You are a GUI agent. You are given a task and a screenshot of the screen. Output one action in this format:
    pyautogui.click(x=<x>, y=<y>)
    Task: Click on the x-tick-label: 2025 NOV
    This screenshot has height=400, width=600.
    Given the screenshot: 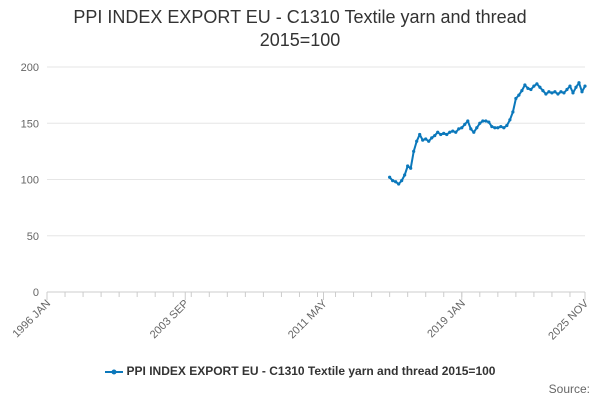 What is the action you would take?
    pyautogui.click(x=568, y=319)
    